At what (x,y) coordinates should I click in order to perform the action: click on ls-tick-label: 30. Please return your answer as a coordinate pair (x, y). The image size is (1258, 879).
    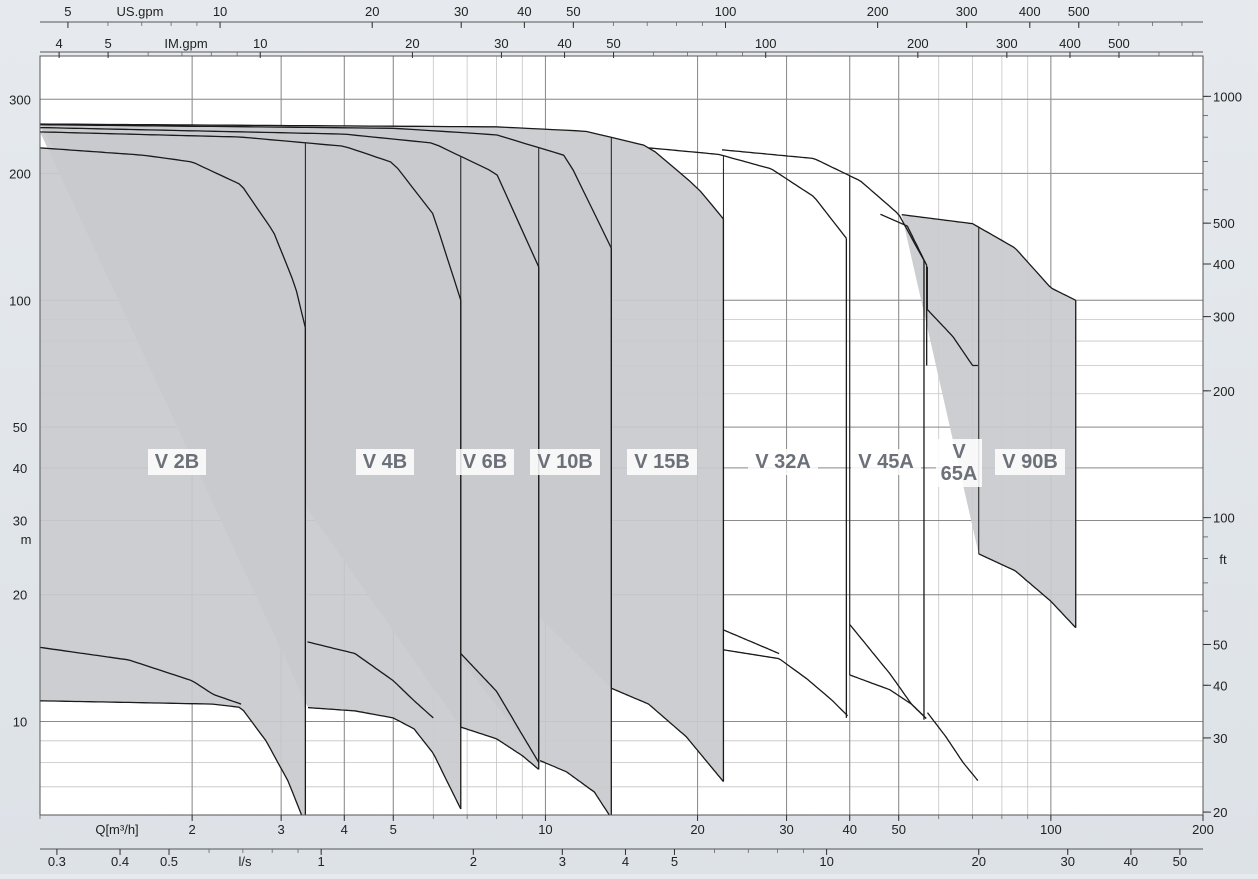
    Looking at the image, I should click on (1068, 861).